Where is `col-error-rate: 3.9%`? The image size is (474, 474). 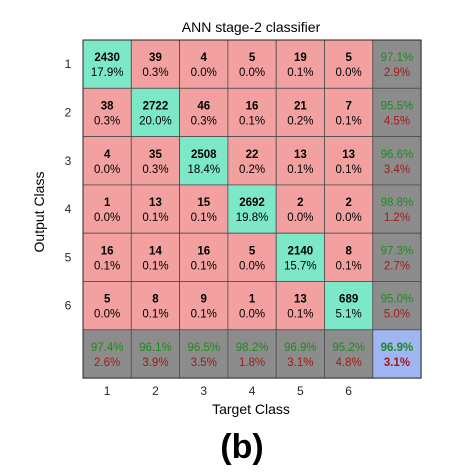
col-error-rate: 3.9% is located at coordinates (155, 363).